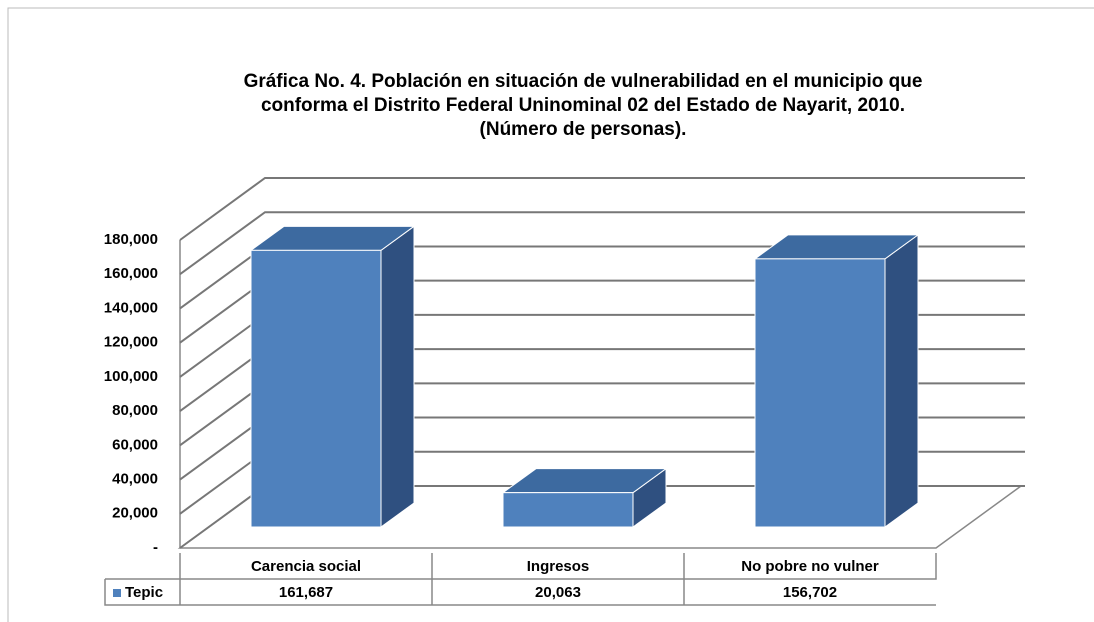 This screenshot has width=1094, height=622. Describe the element at coordinates (306, 566) in the screenshot. I see `x-tick-label: Carencia social` at that location.